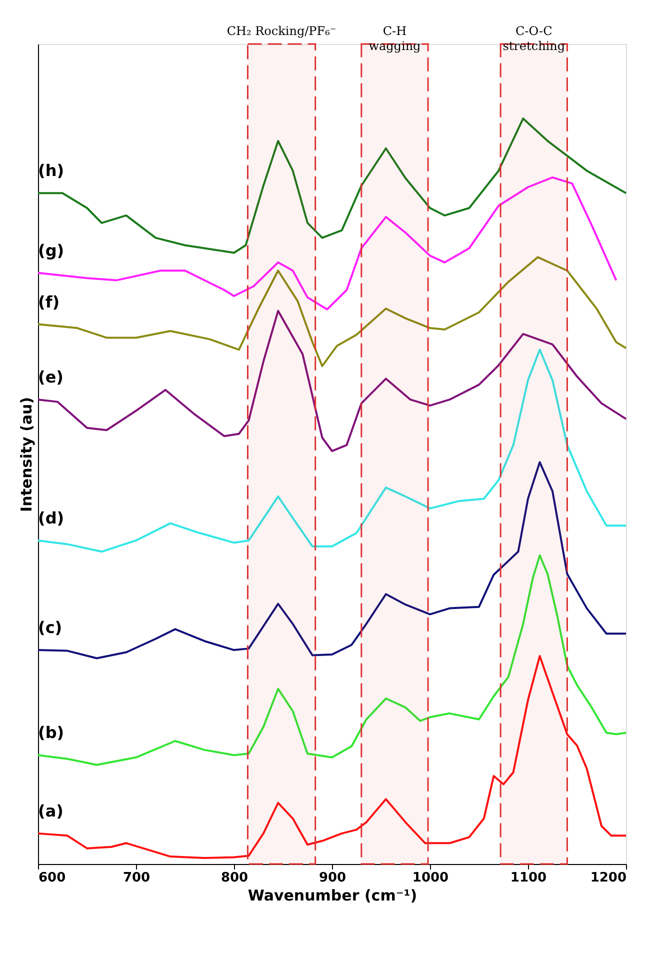 The height and width of the screenshot is (958, 660). I want to click on x-tick-label: 600, so click(52, 878).